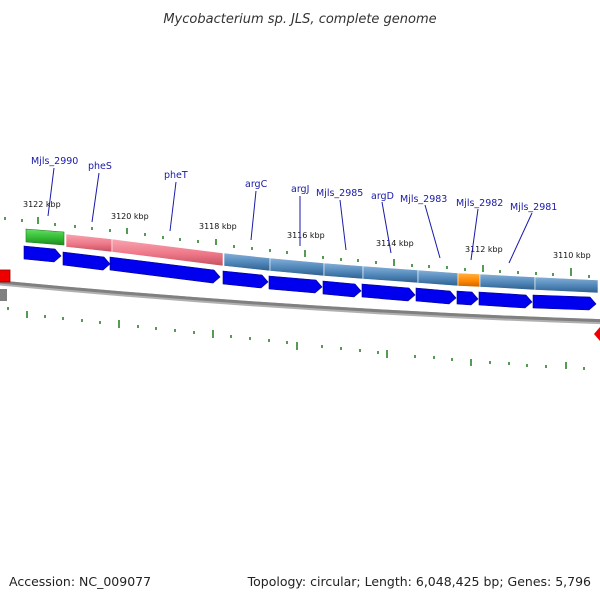 Image resolution: width=600 pixels, height=600 pixels. I want to click on gene-block-argc, so click(247, 262).